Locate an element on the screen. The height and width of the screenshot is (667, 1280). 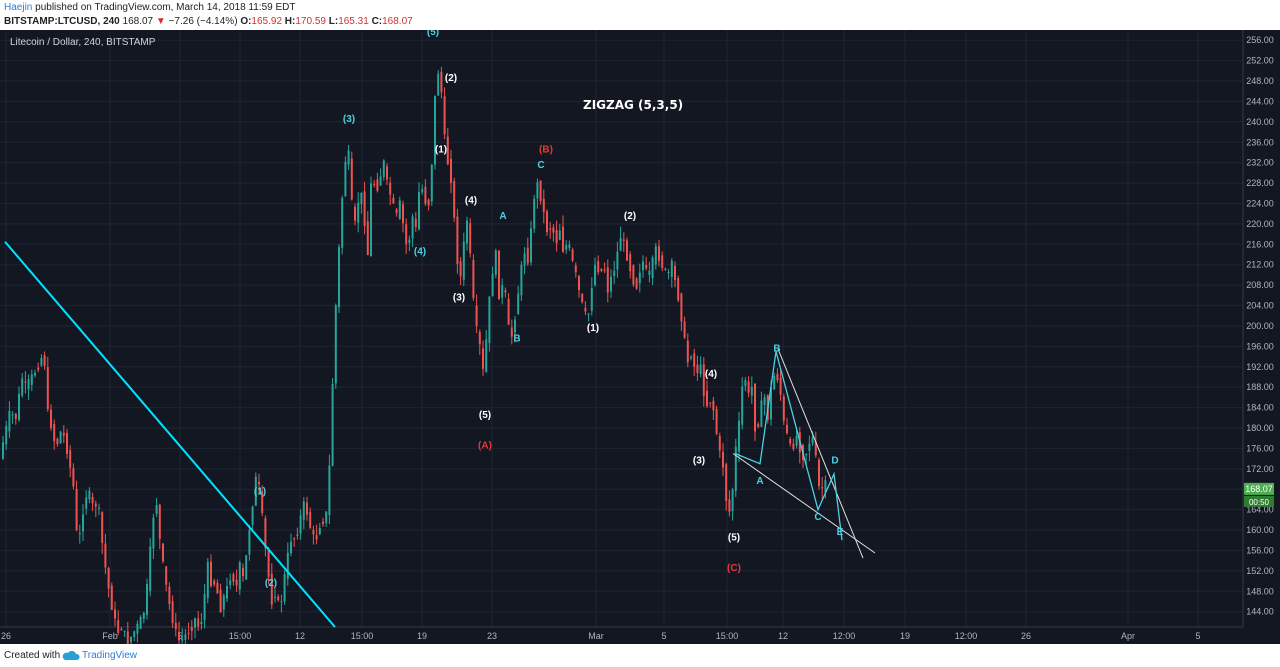
y-tick-label: 160.00 is located at coordinates (1260, 530).